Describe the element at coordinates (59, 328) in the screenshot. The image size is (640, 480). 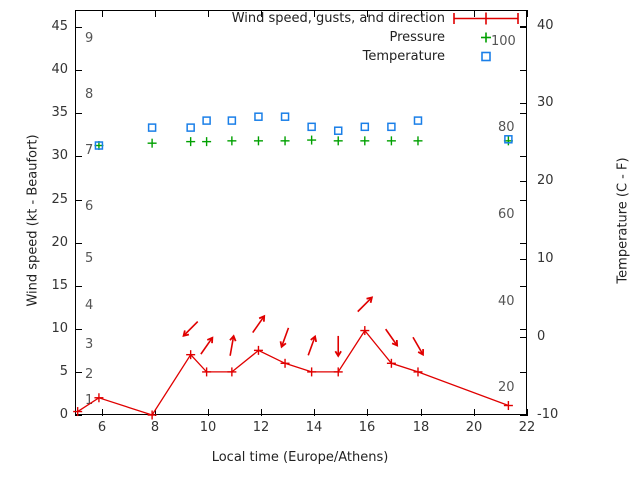
I see `y-tick-label: 10` at that location.